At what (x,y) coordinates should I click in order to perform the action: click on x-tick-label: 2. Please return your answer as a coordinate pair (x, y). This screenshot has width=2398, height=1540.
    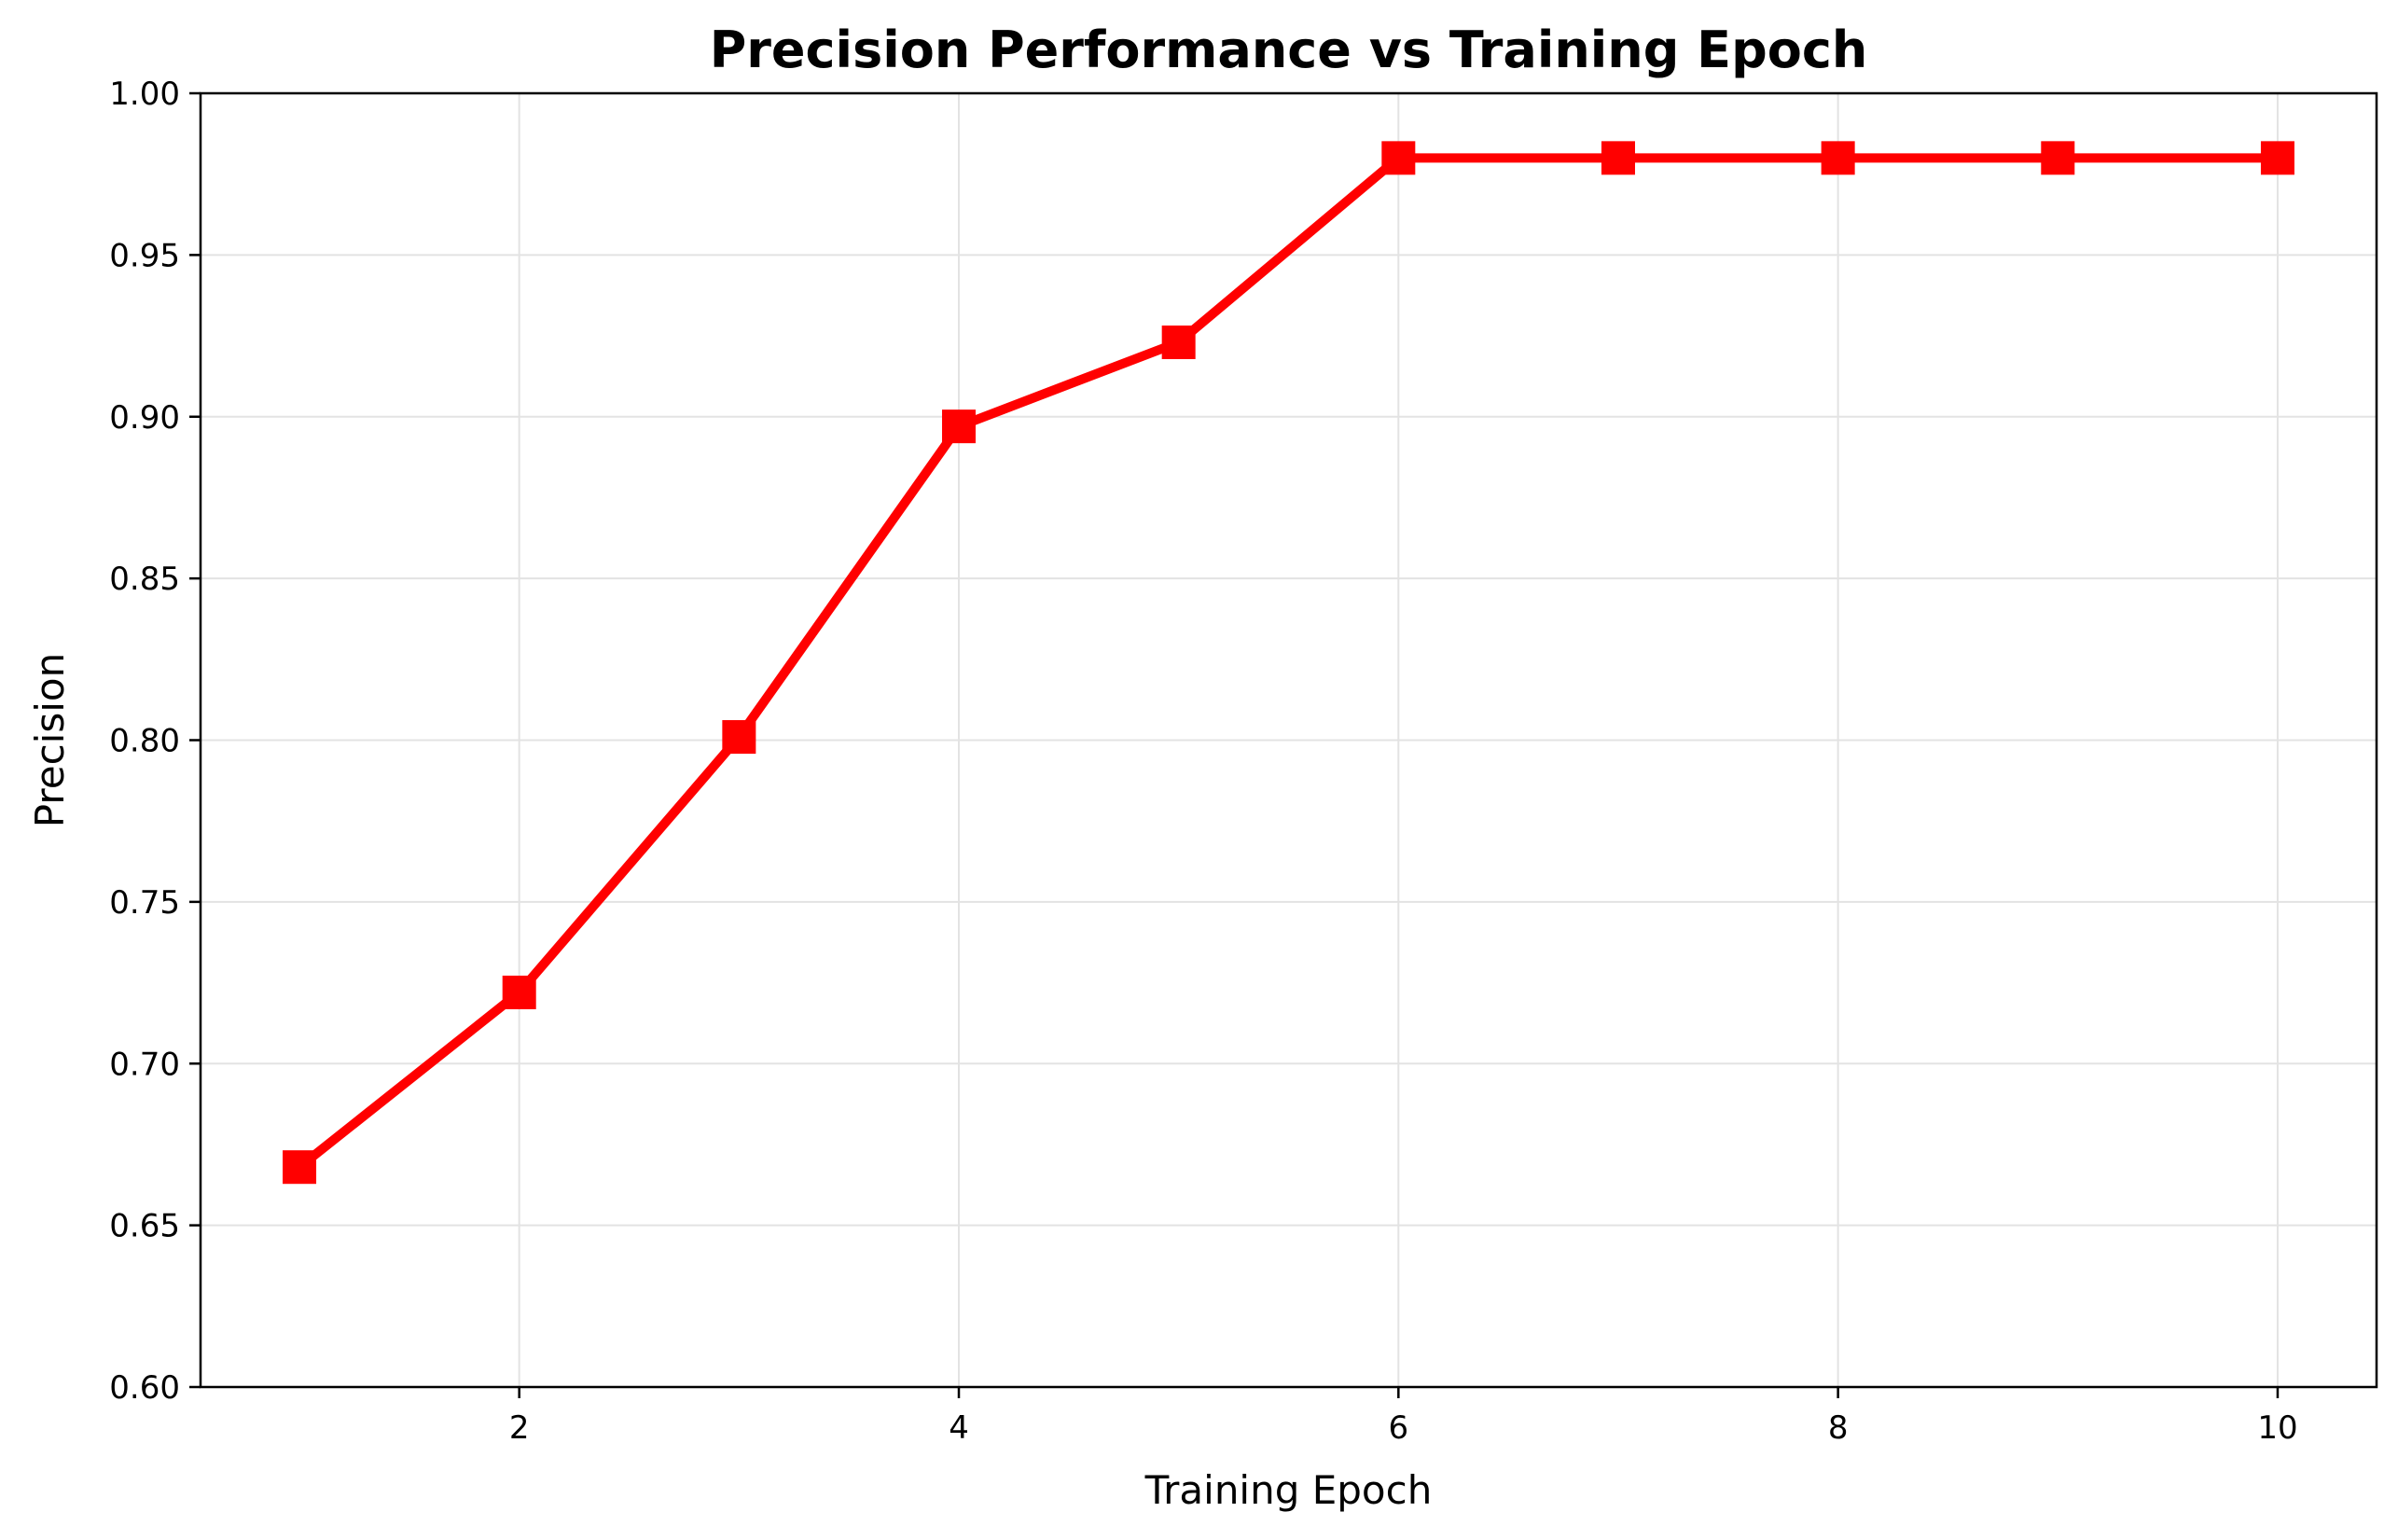
    Looking at the image, I should click on (520, 1428).